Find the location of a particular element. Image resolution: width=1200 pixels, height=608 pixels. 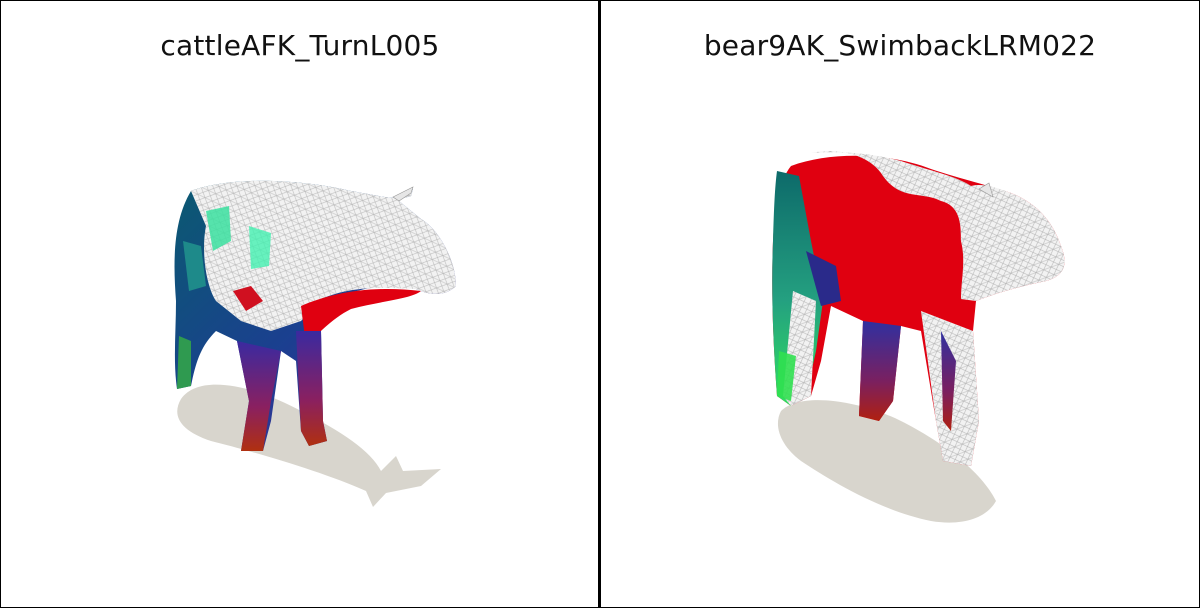

panel-title: bear9AK_SwimbackLRM022 is located at coordinates (900, 45).